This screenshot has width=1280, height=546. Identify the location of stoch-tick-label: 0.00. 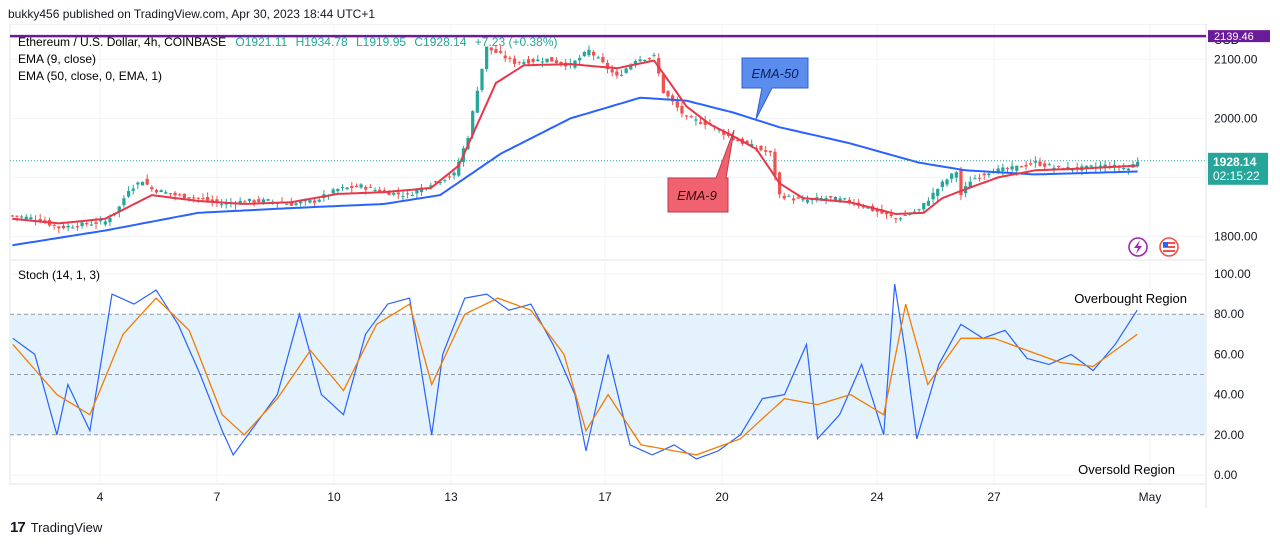
(1226, 475).